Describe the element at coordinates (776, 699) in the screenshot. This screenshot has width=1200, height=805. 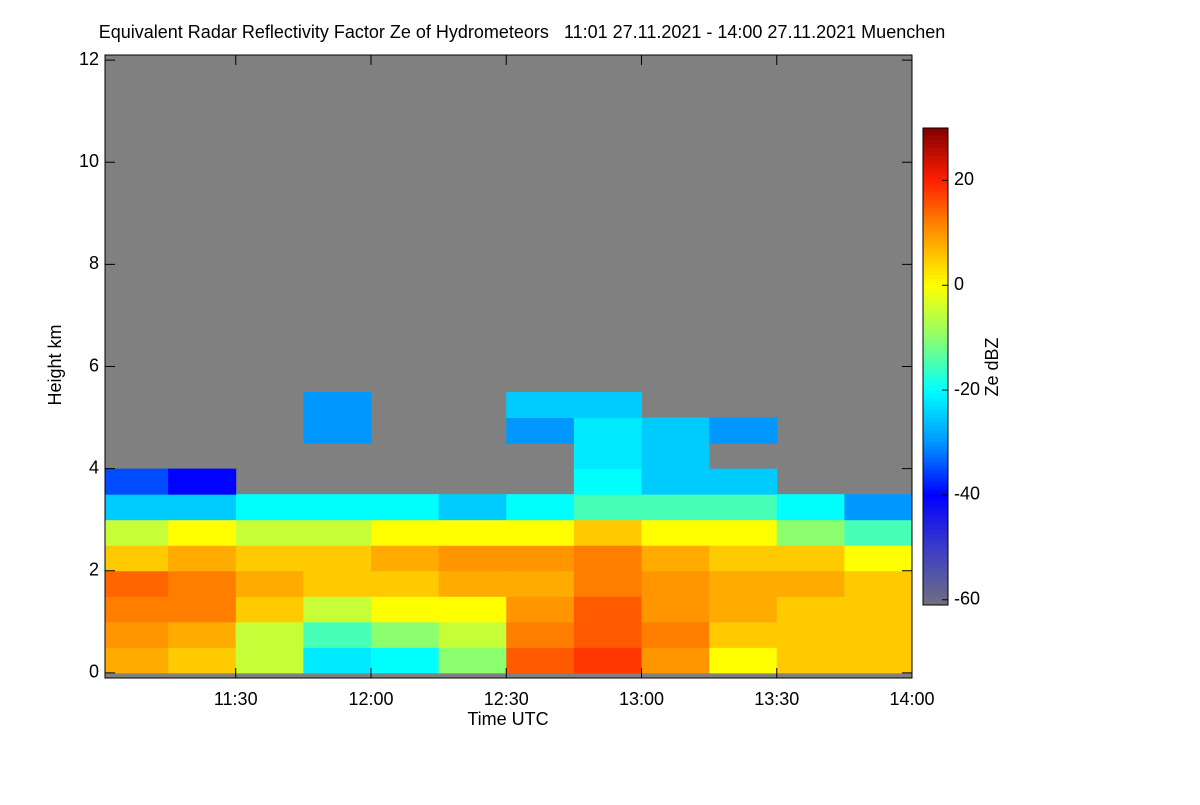
I see `x-tick-label: 13:30` at that location.